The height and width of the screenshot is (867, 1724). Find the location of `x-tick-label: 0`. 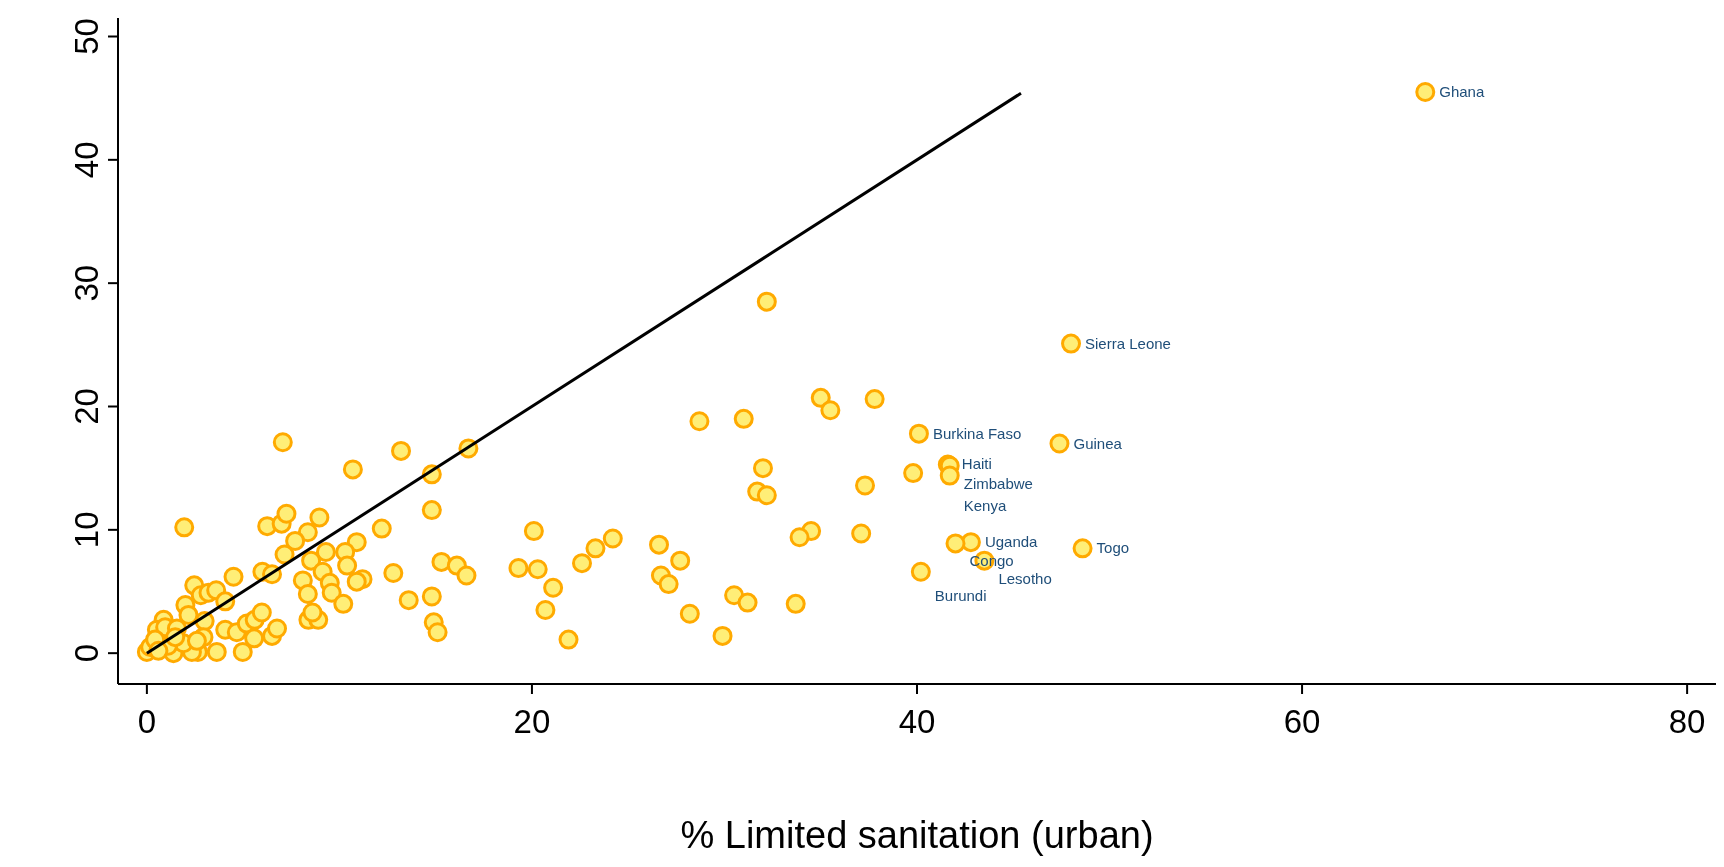

x-tick-label: 0 is located at coordinates (147, 722).